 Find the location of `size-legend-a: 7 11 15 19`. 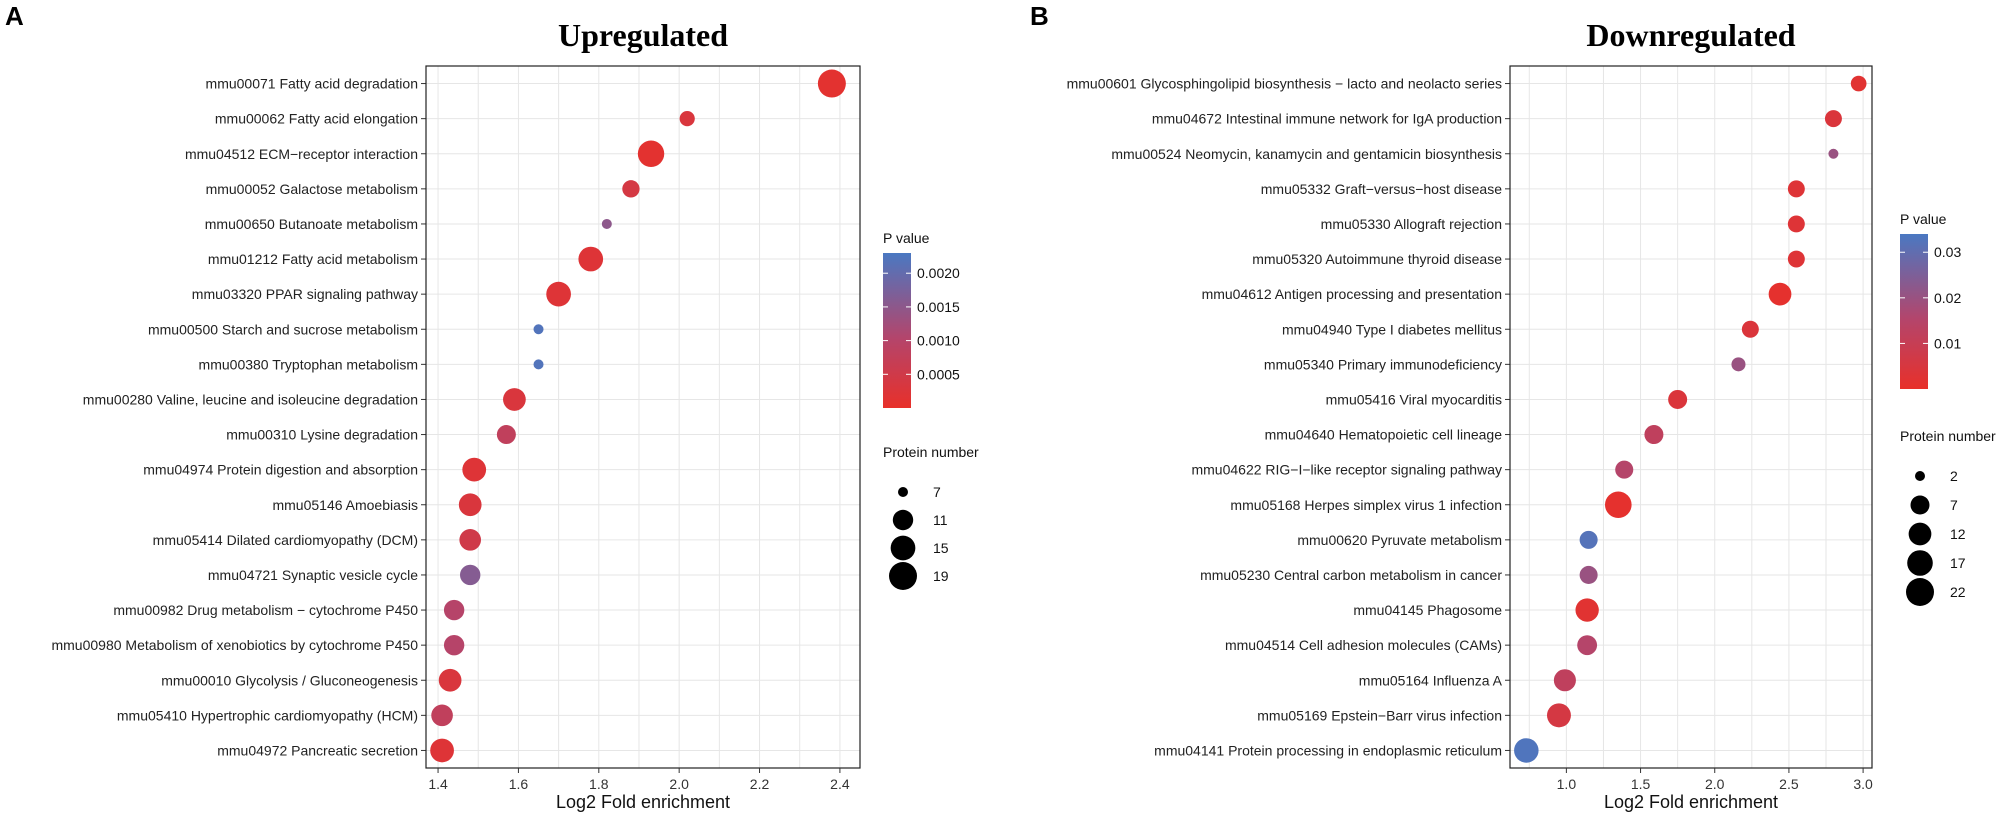

size-legend-a: 7 11 15 19 is located at coordinates (919, 537).